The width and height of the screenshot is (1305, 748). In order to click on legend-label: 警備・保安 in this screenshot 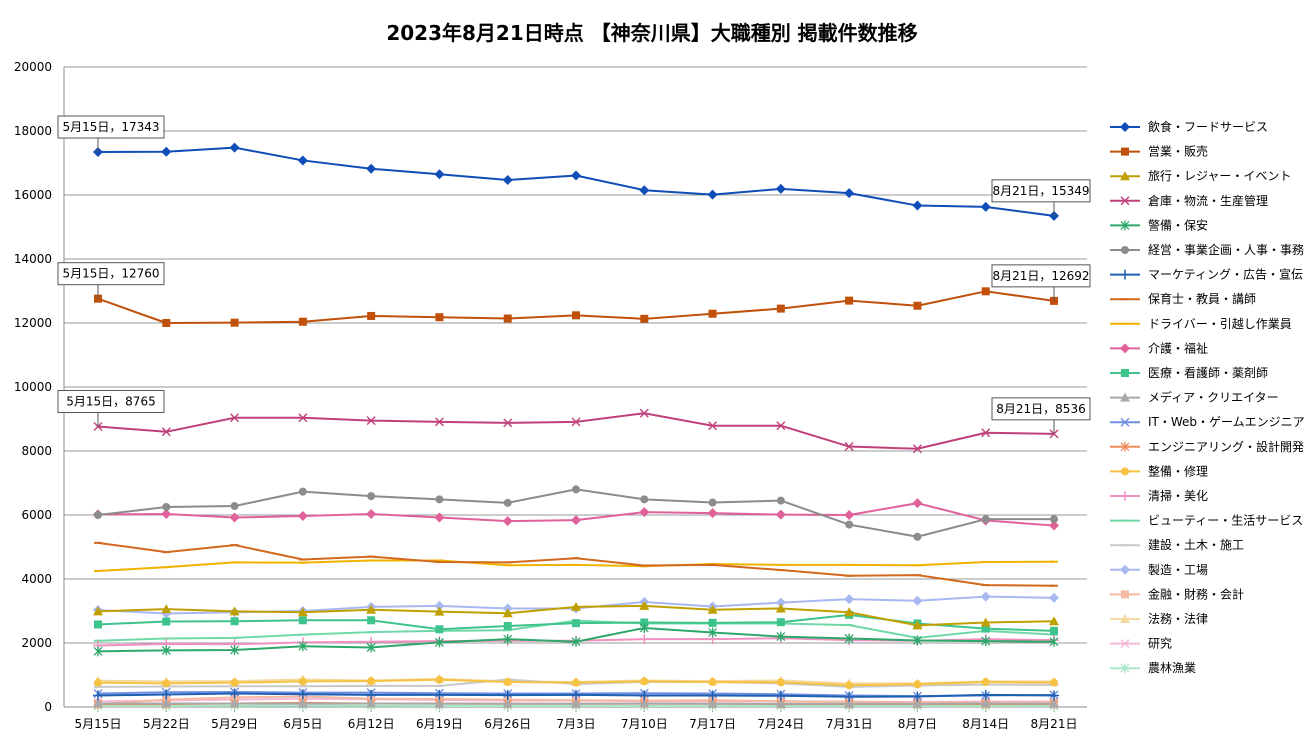, I will do `click(1178, 224)`.